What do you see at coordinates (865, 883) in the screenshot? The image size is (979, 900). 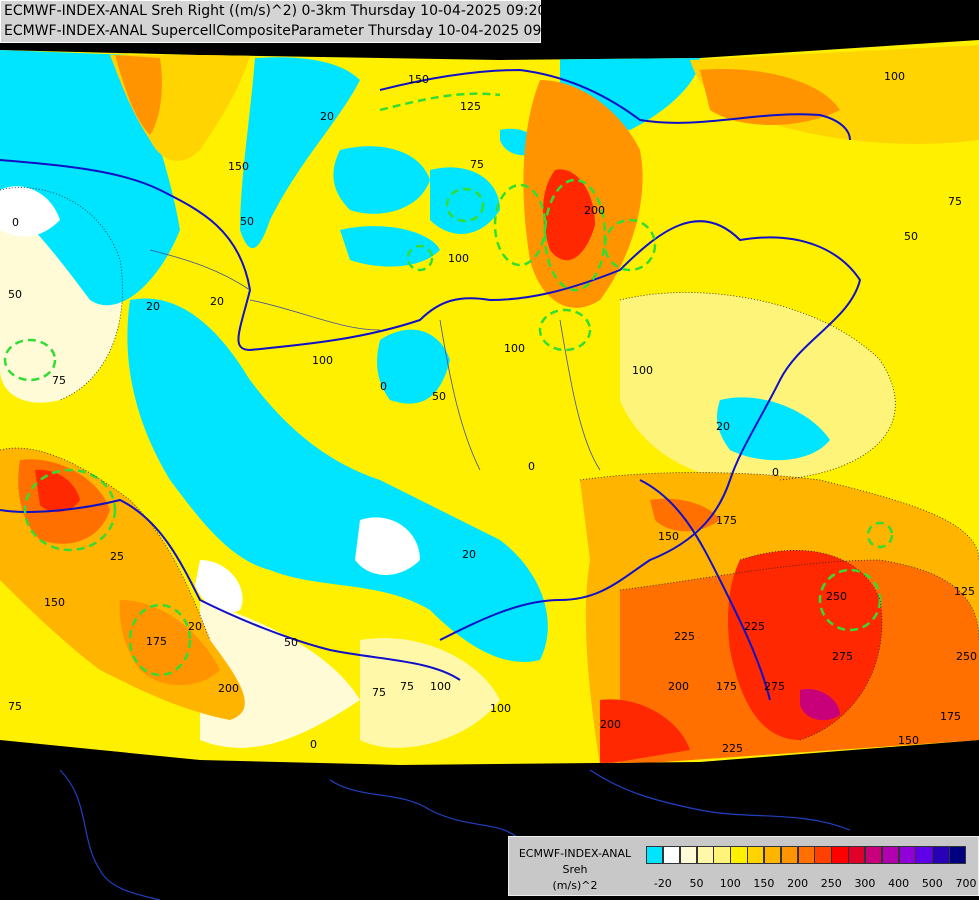 I see `legend-tick: 300` at bounding box center [865, 883].